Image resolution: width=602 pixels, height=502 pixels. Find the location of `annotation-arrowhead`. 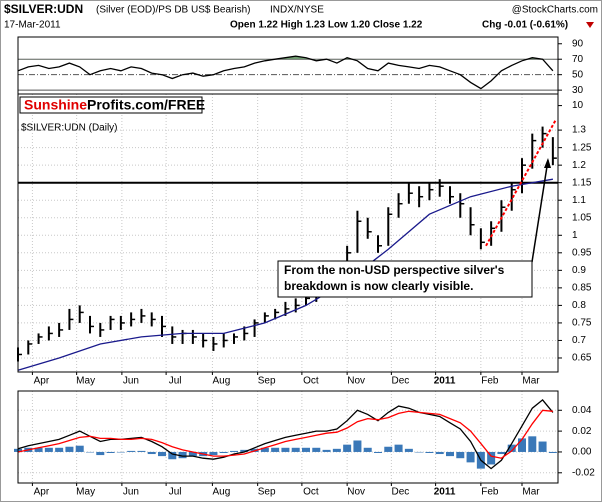

annotation-arrowhead is located at coordinates (547, 163).